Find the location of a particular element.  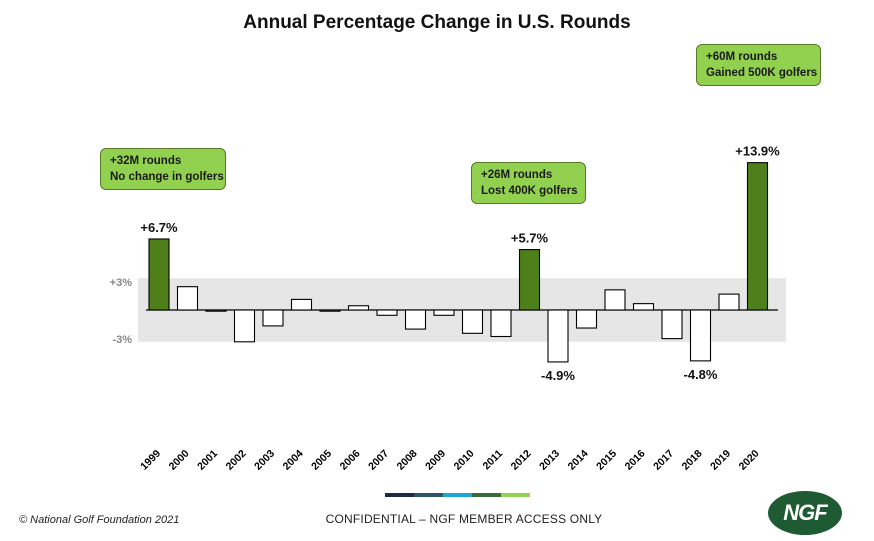

bar-1999 is located at coordinates (159, 274).